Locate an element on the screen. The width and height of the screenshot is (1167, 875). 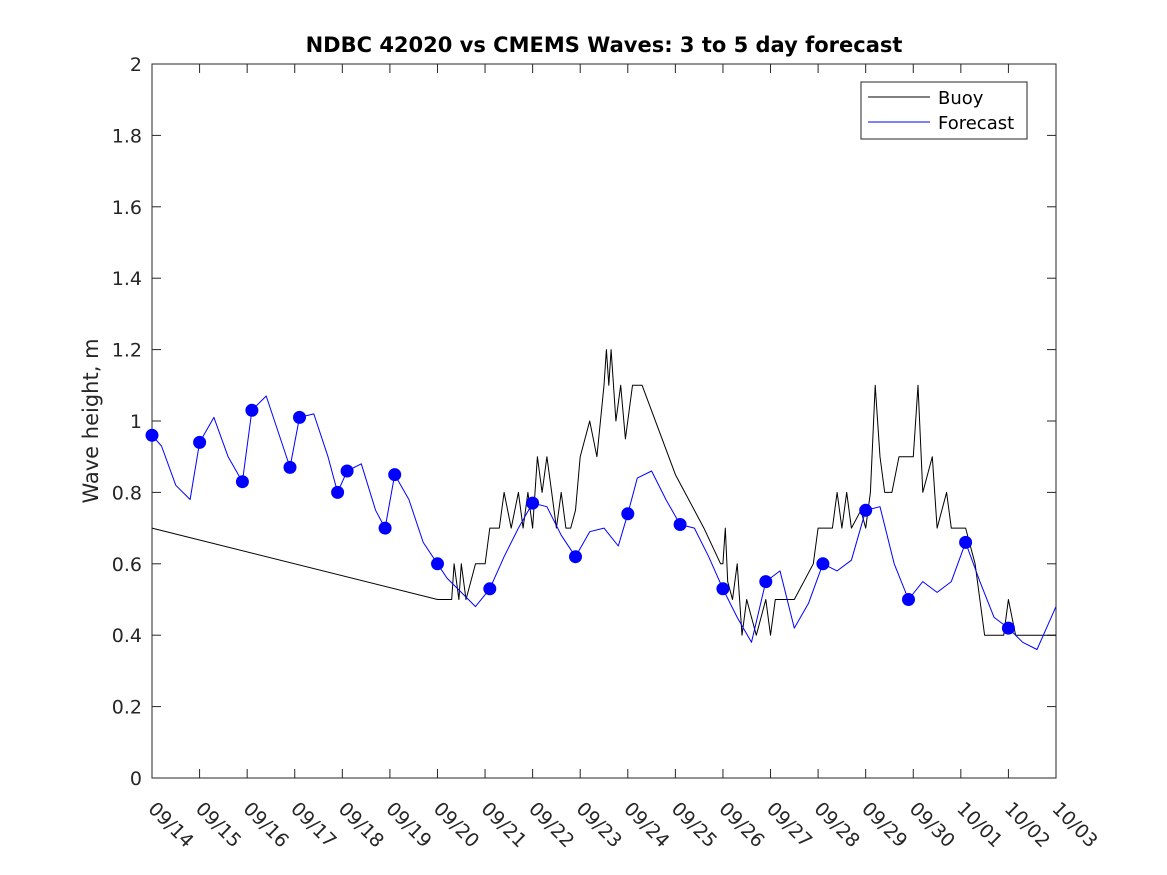
x-tick-label: 10/03 is located at coordinates (1075, 825).